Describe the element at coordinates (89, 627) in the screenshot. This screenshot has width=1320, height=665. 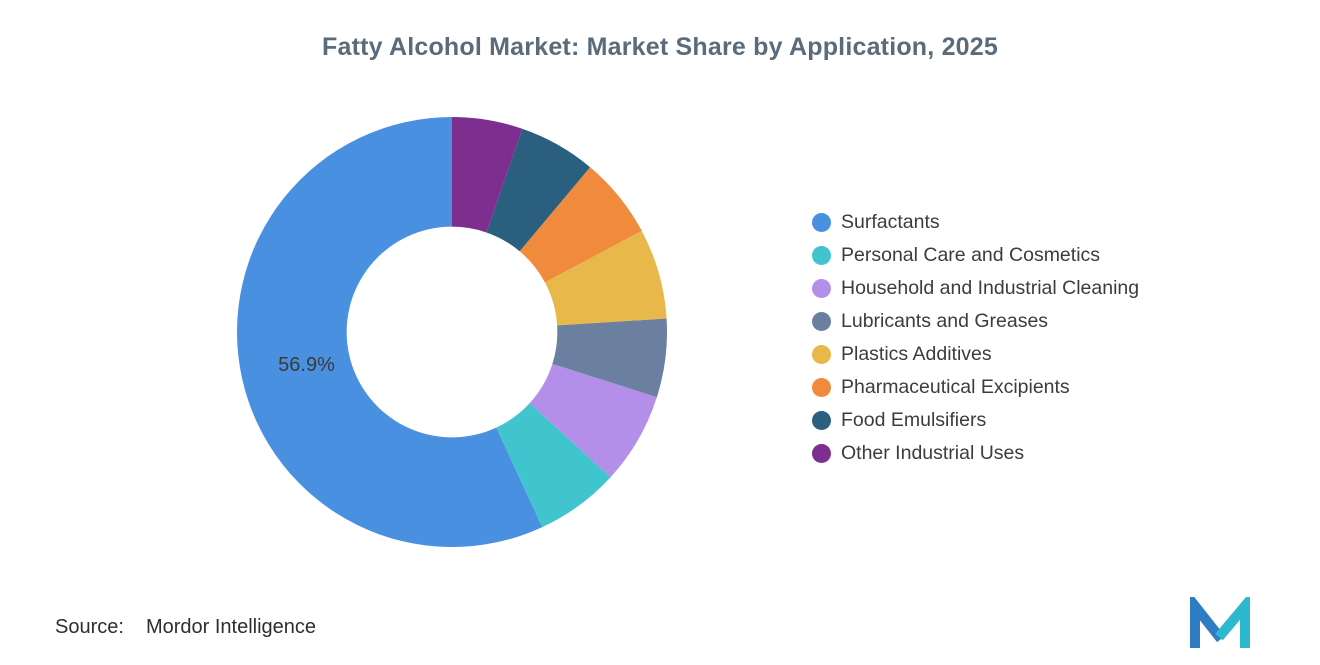
I see `source-label: Source:` at that location.